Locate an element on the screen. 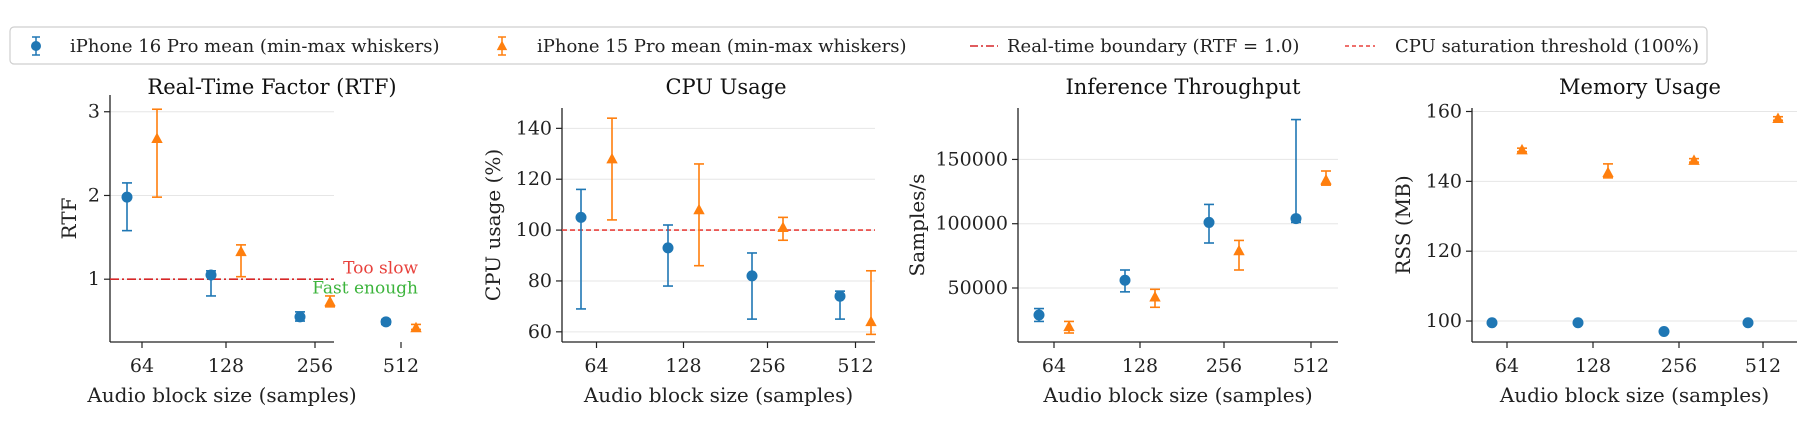 Image resolution: width=1800 pixels, height=434 pixels. legend-item: iPhone 16 Pro mean (min-max whiskers) is located at coordinates (235, 46).